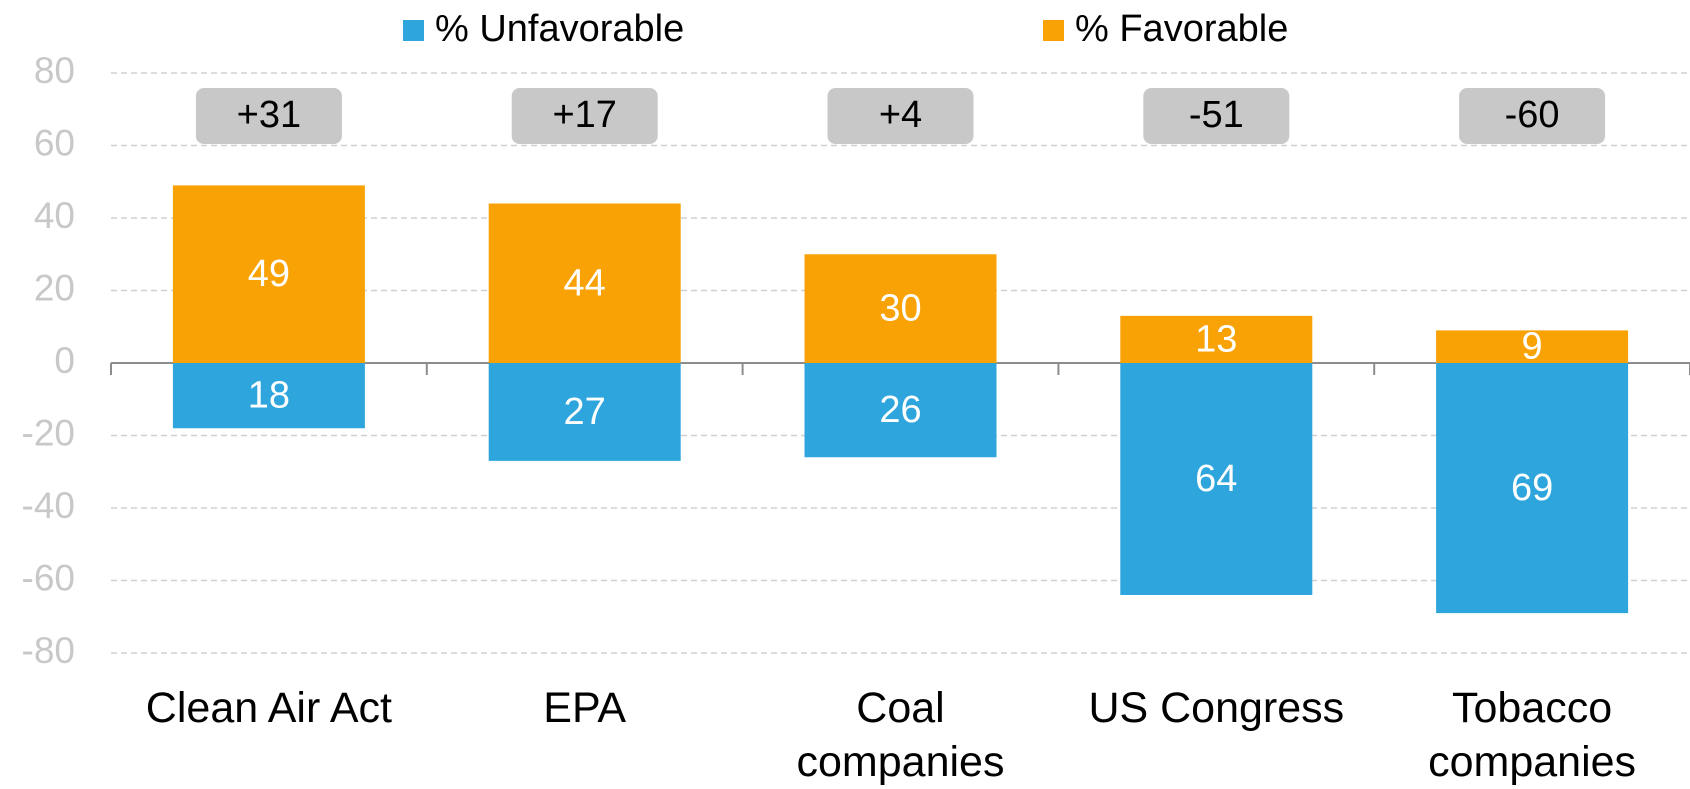  I want to click on y-tick-label: -20, so click(48, 432).